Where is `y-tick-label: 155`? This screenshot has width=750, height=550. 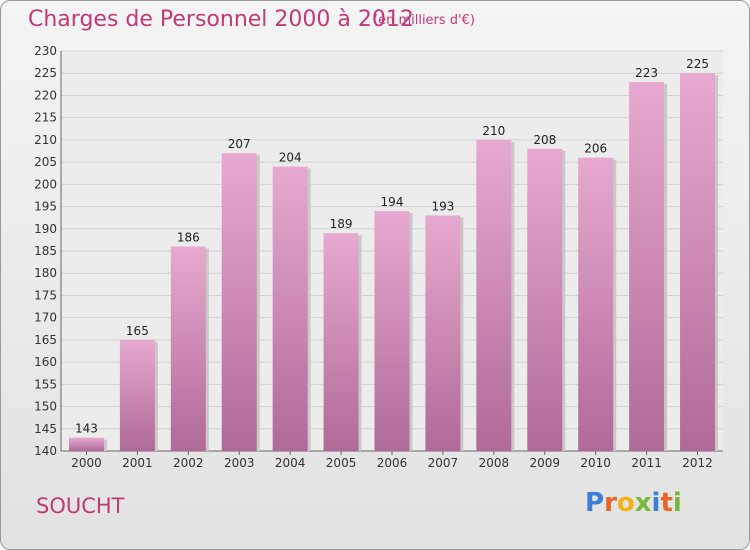 y-tick-label: 155 is located at coordinates (45, 384).